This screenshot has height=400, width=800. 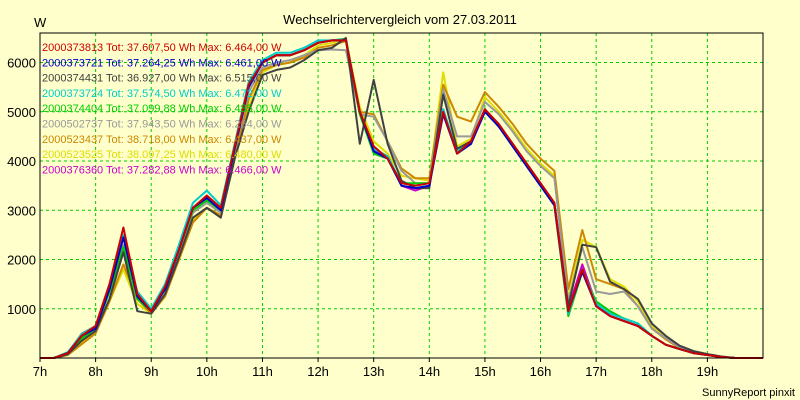 I want to click on y-tick-label: 5000, so click(x=21, y=112).